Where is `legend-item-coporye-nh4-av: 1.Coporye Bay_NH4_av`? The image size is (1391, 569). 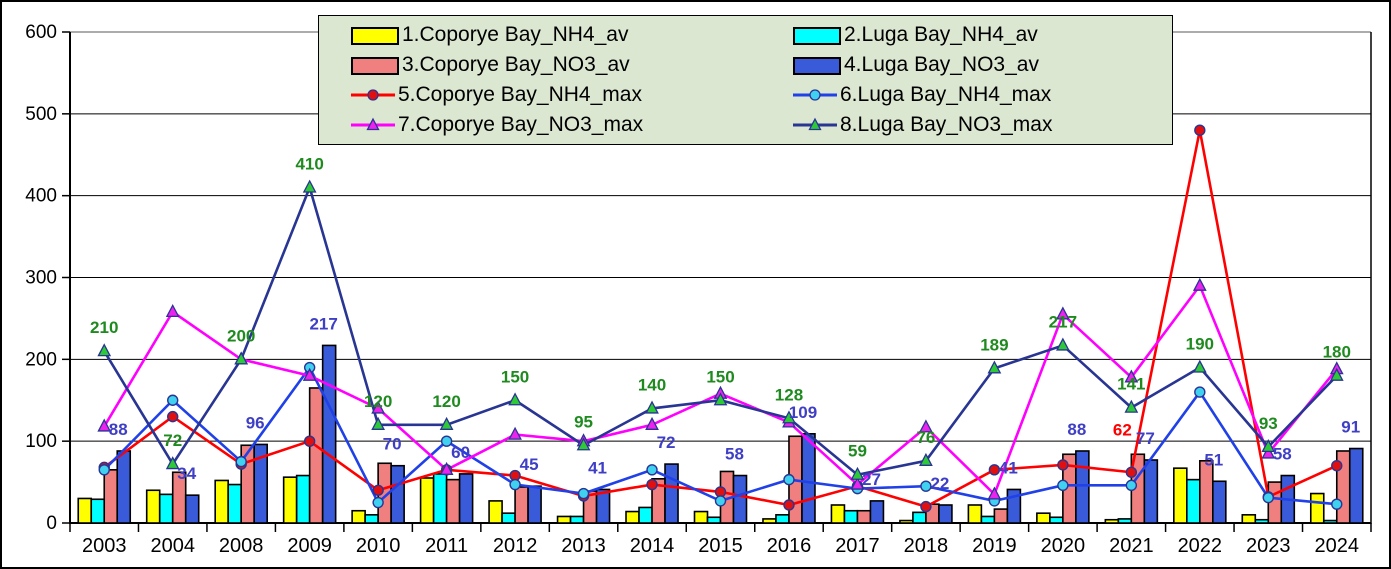
legend-item-coporye-nh4-av: 1.Coporye Bay_NH4_av is located at coordinates (572, 35).